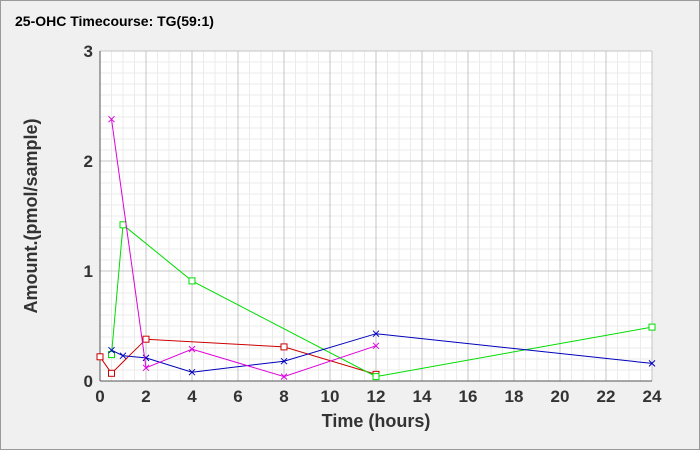 The width and height of the screenshot is (700, 450). What do you see at coordinates (237, 396) in the screenshot?
I see `x-tick-label: 6` at bounding box center [237, 396].